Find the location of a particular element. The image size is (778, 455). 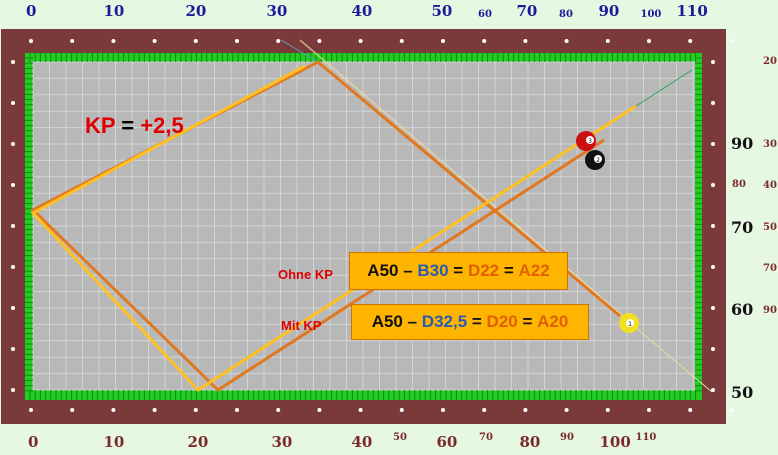

formula-ohne-kp: A50 – B30 = D22 = A22 is located at coordinates (458, 271).